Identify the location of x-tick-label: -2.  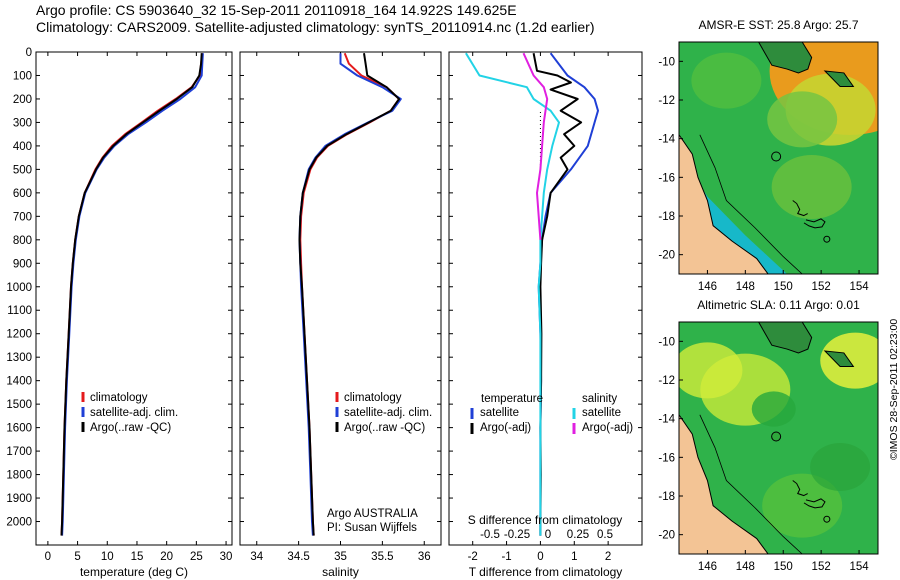
(473, 557).